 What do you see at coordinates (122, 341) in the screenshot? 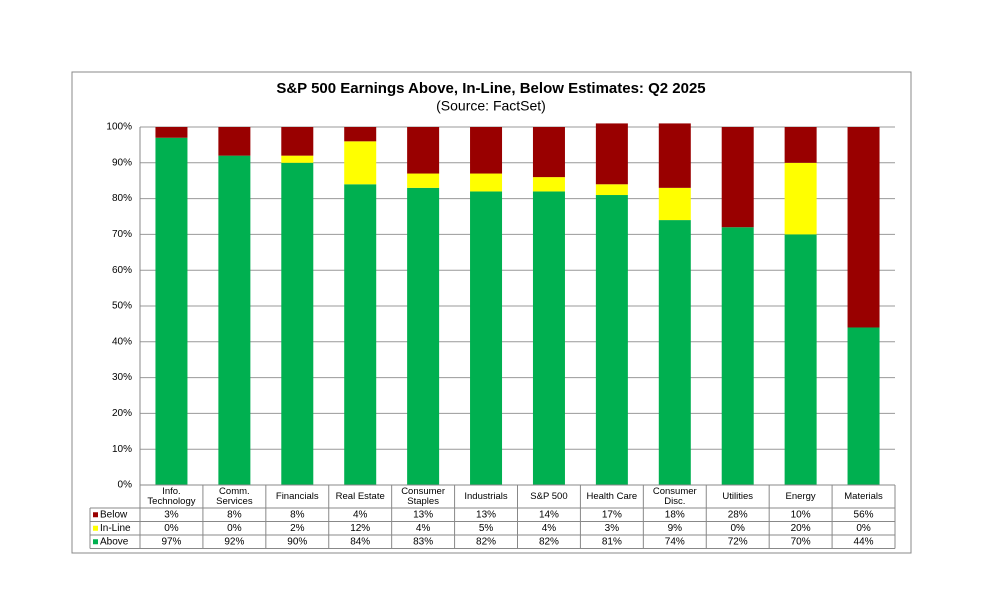
I see `y-tick-label: 40%` at bounding box center [122, 341].